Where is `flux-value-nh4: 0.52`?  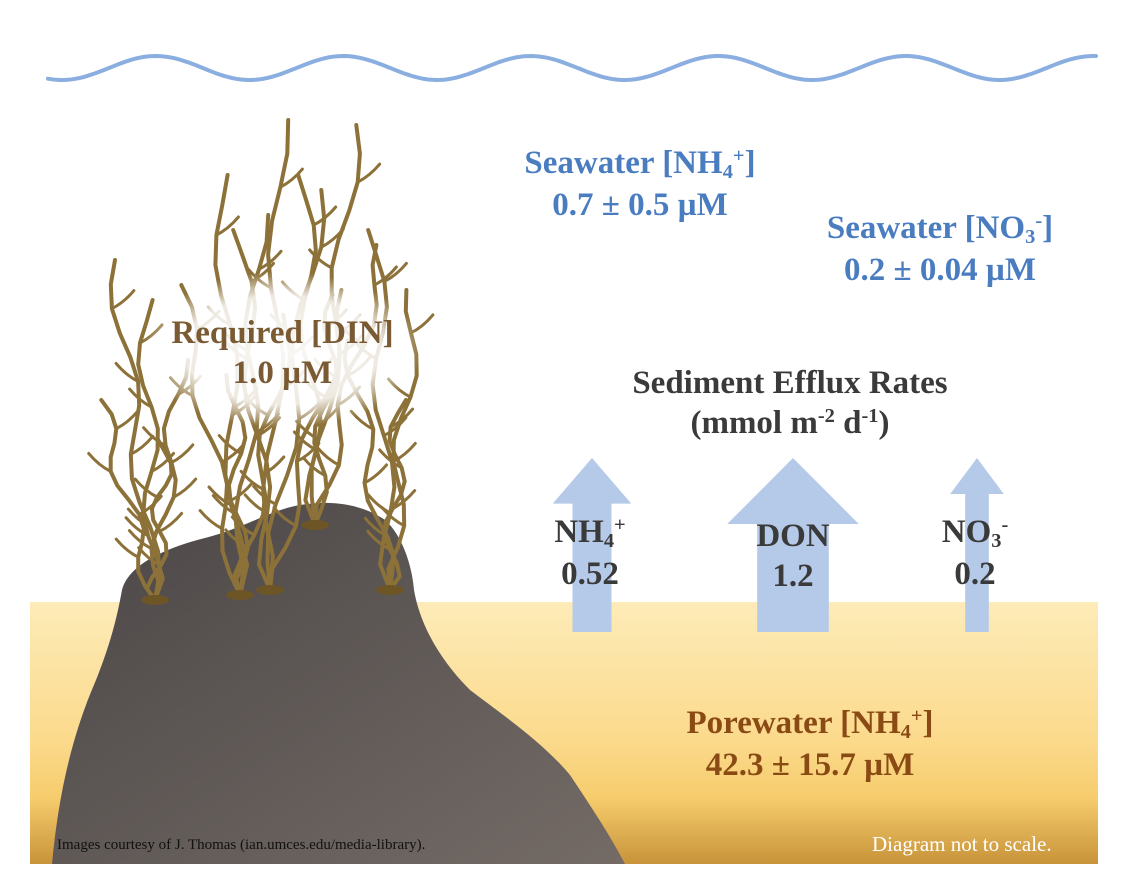 flux-value-nh4: 0.52 is located at coordinates (590, 574).